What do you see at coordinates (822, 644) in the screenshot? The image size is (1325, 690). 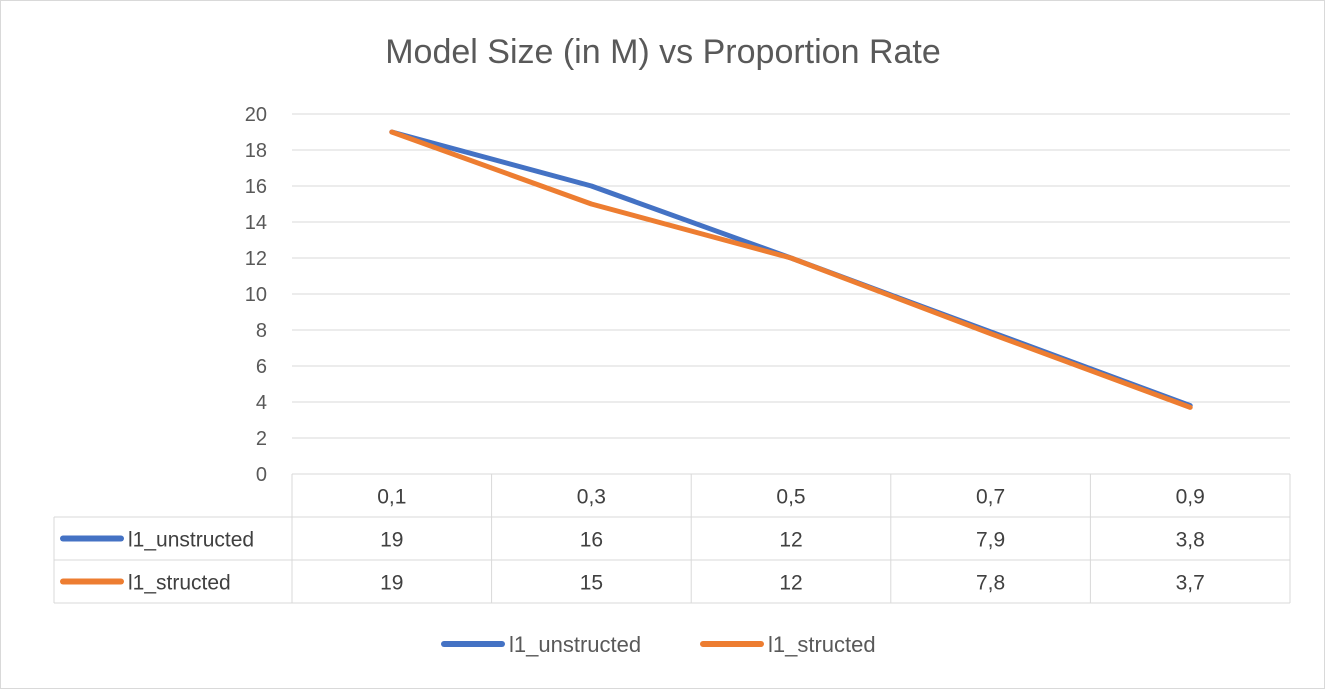 I see `legend-label: l1_structed` at bounding box center [822, 644].